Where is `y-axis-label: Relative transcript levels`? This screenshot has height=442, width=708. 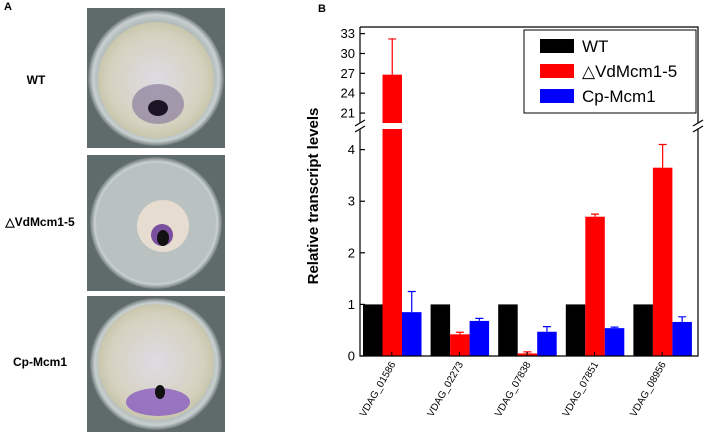 y-axis-label: Relative transcript levels is located at coordinates (313, 196).